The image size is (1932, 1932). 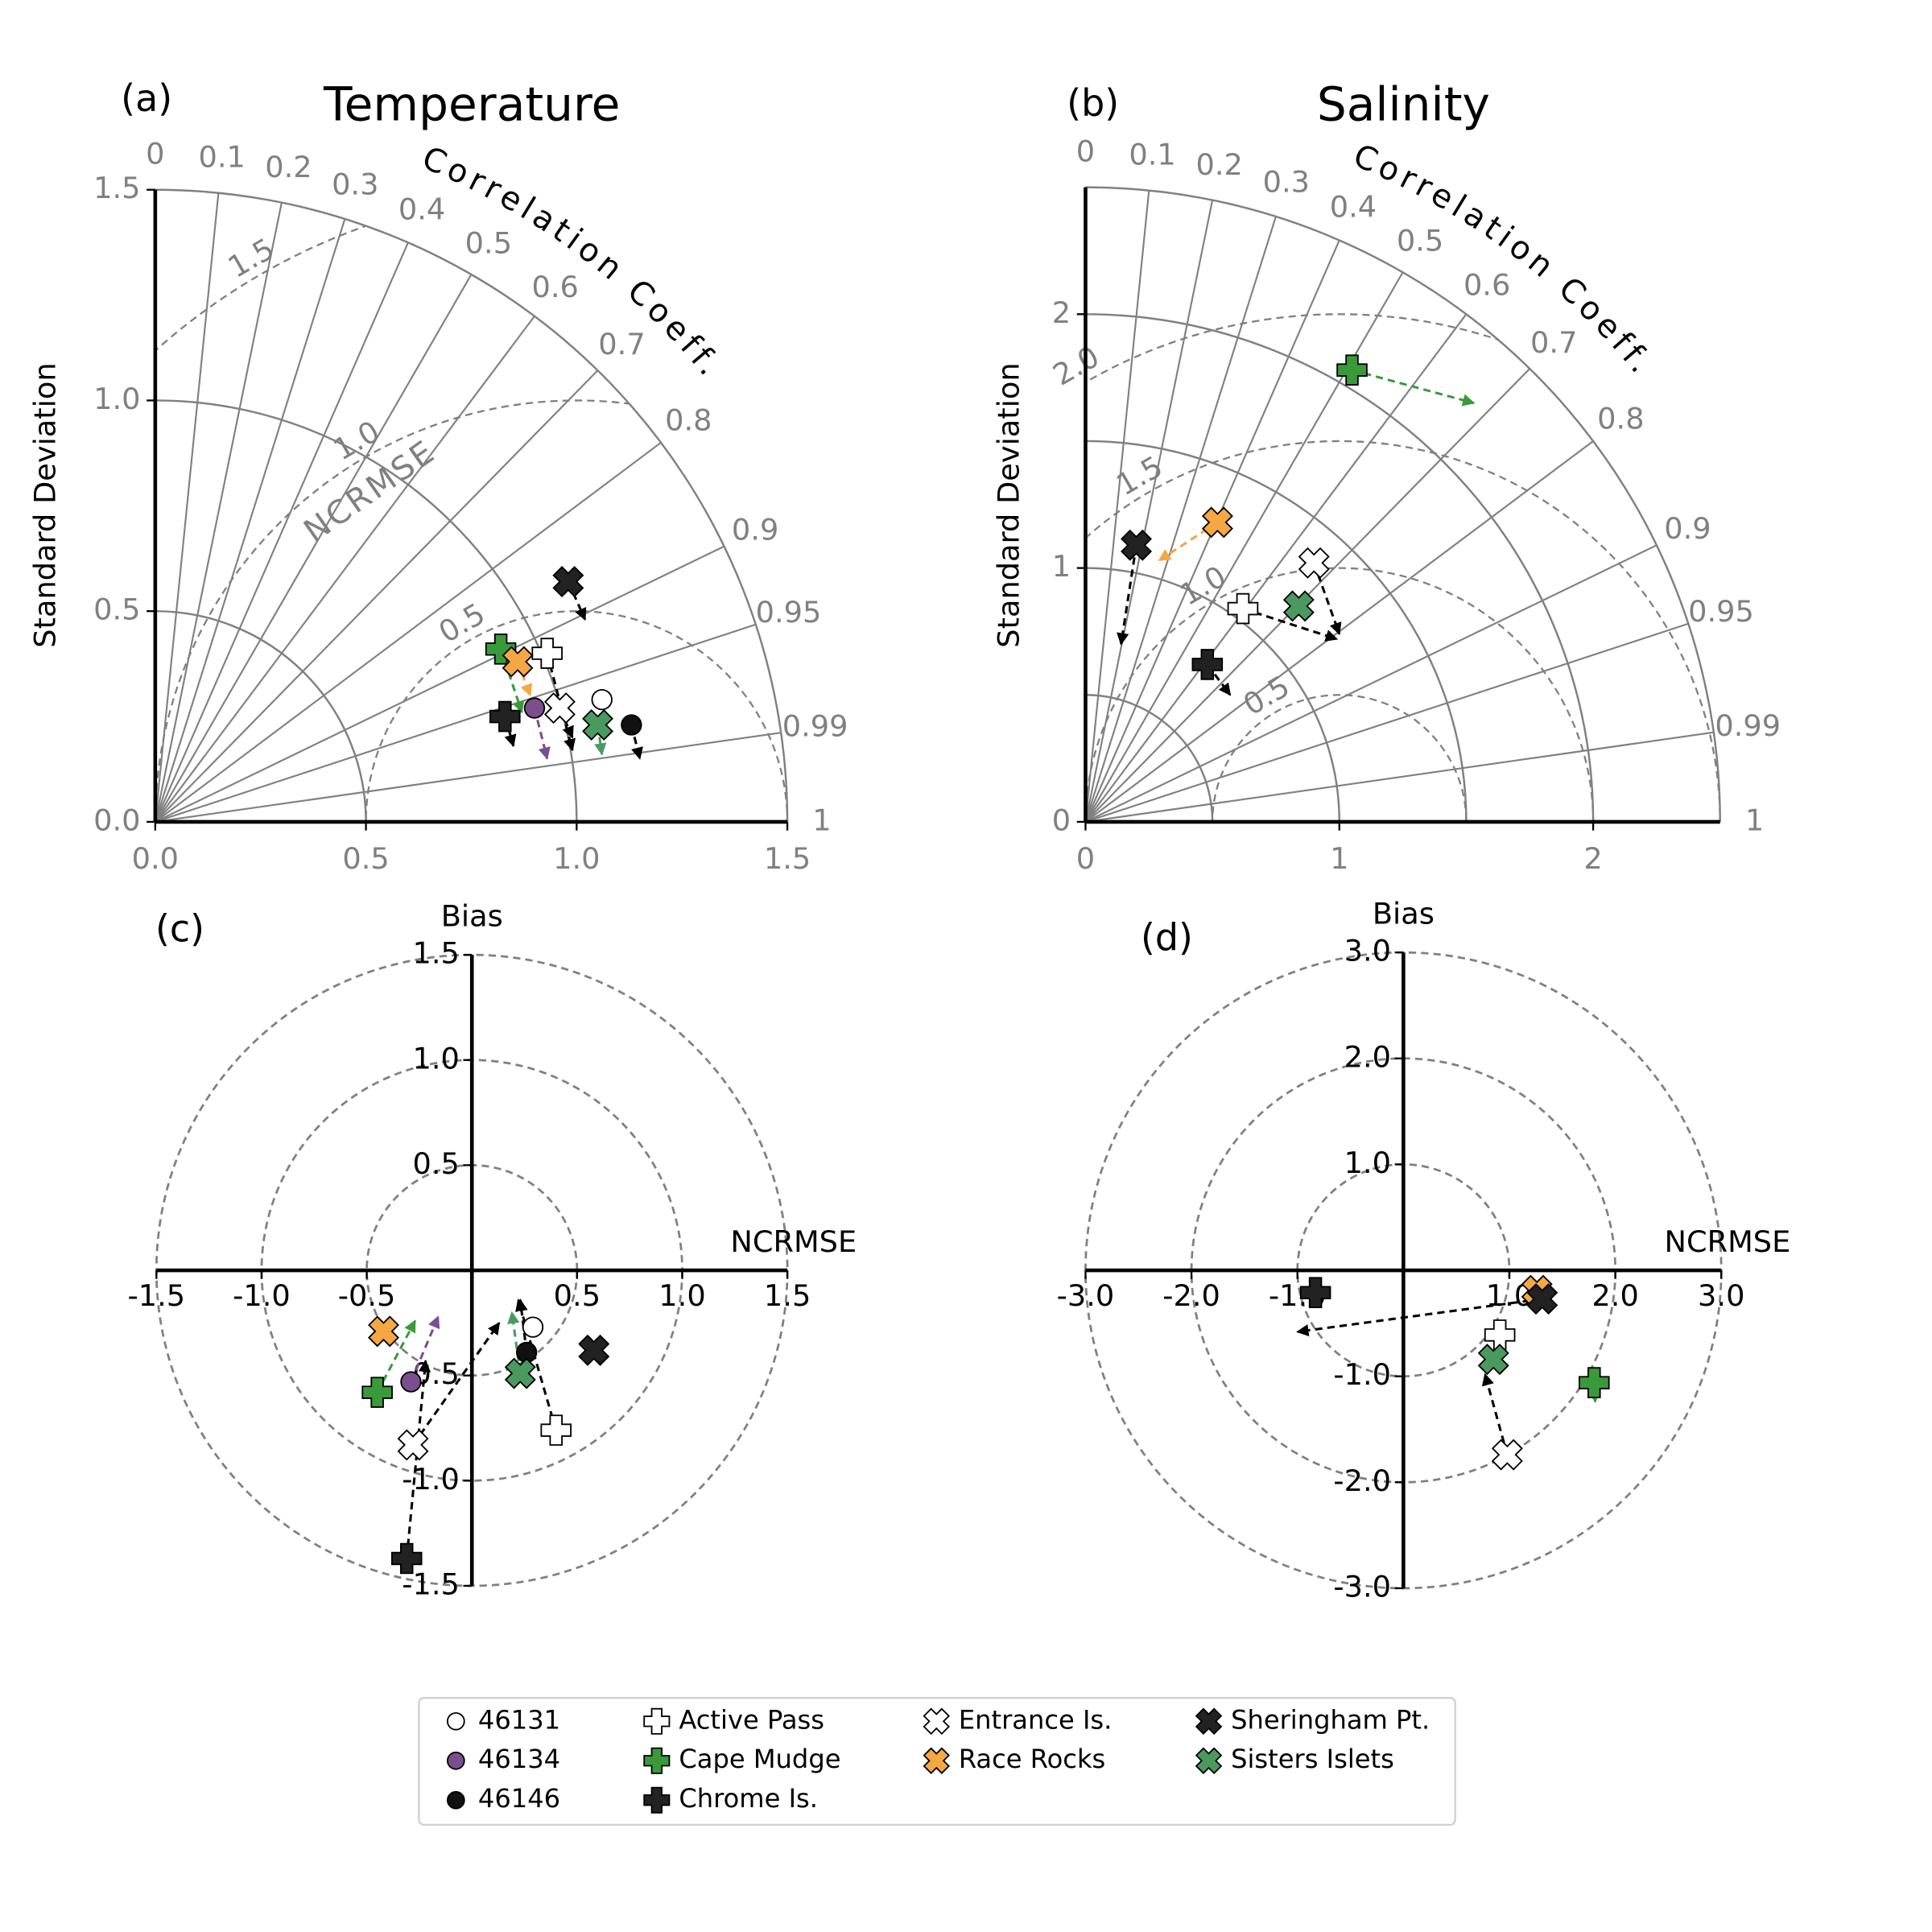 What do you see at coordinates (365, 858) in the screenshot?
I see `x-tick-label: 0.5` at bounding box center [365, 858].